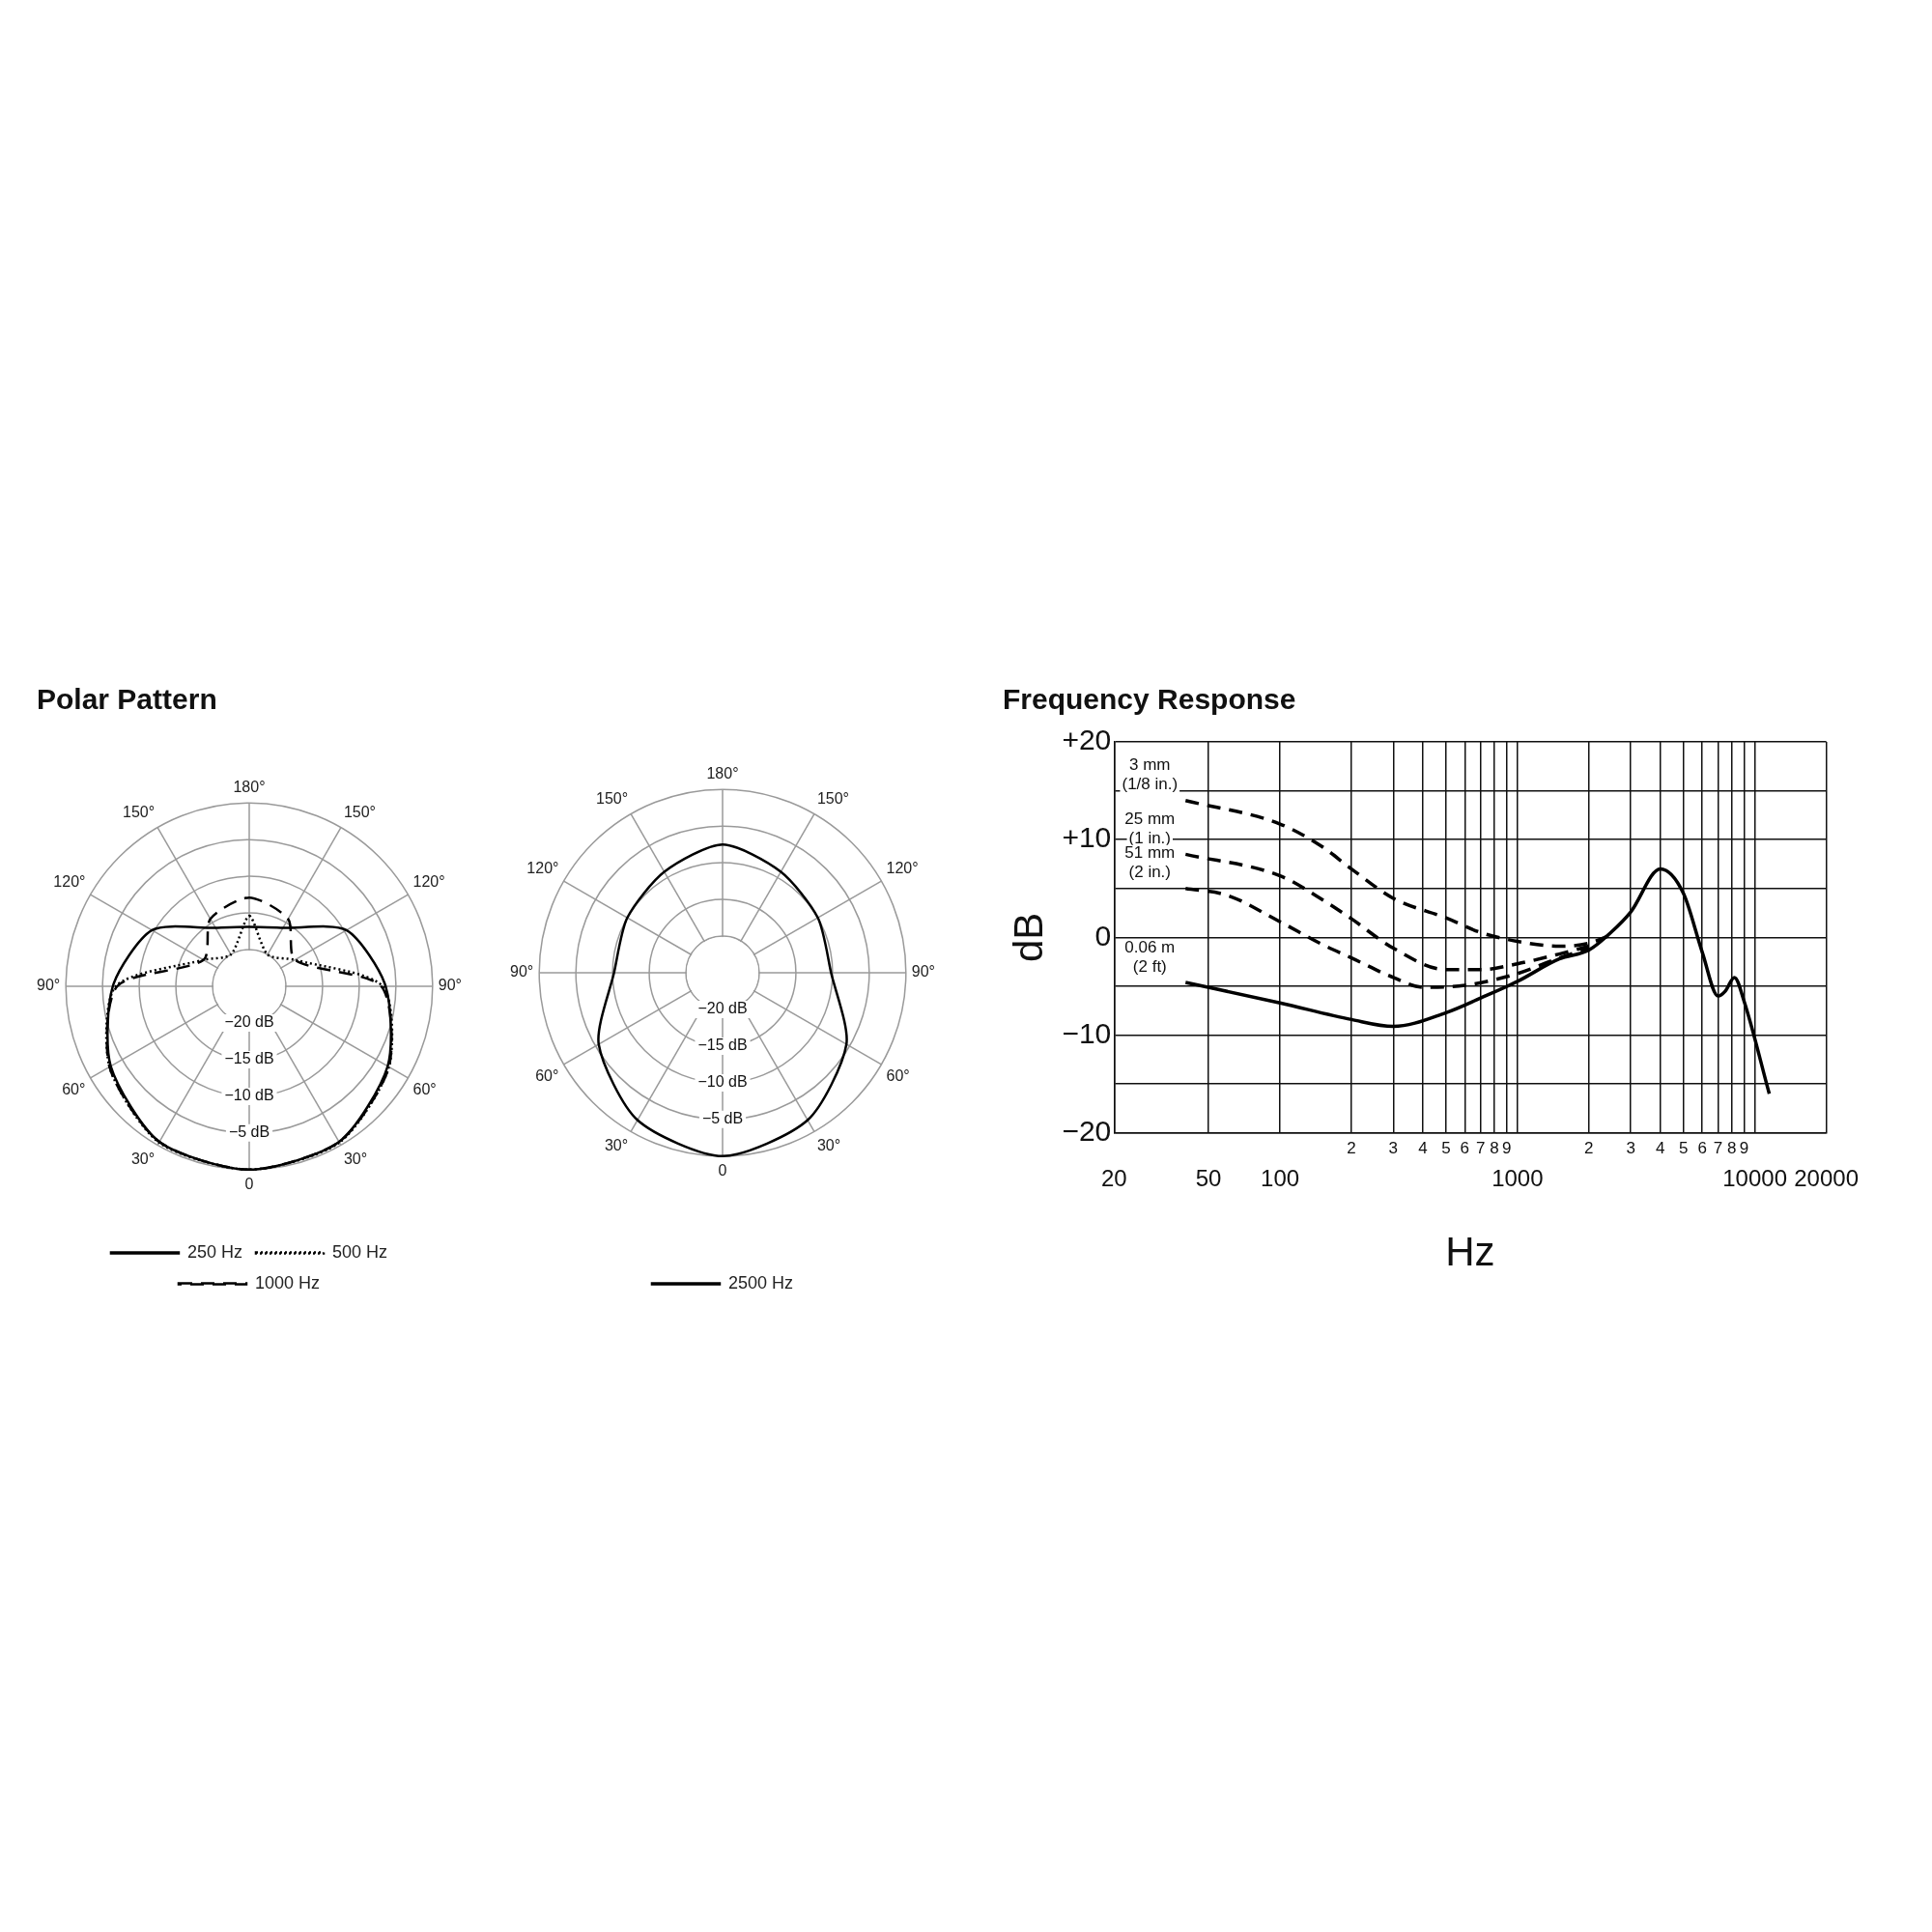 The width and height of the screenshot is (1932, 1932). I want to click on y-tick-label: +10, so click(1087, 837).